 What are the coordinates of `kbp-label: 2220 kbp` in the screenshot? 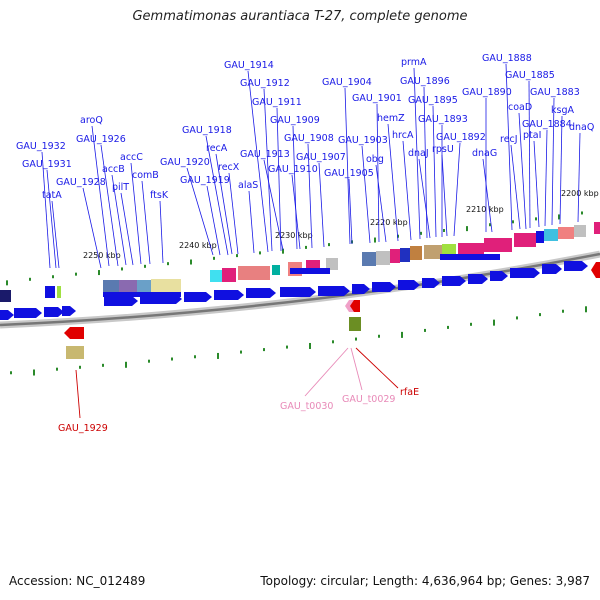 It's located at (389, 222).